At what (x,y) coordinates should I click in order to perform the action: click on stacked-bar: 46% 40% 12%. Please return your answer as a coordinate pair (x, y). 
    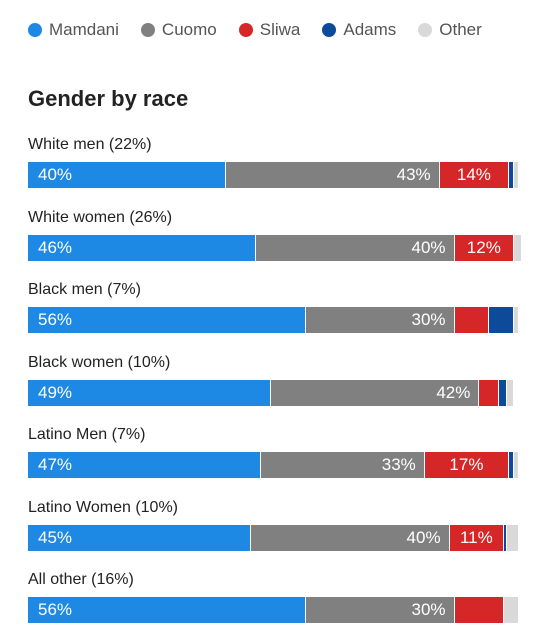
    Looking at the image, I should click on (276, 247).